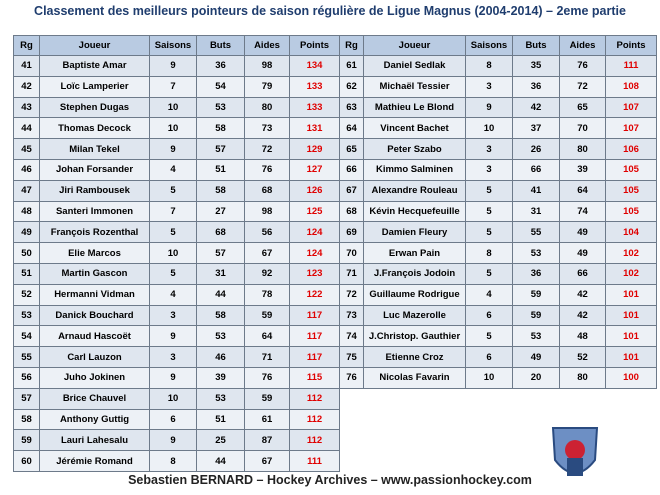  Describe the element at coordinates (414, 107) in the screenshot. I see `cell: Mathieu Le Blond` at that location.